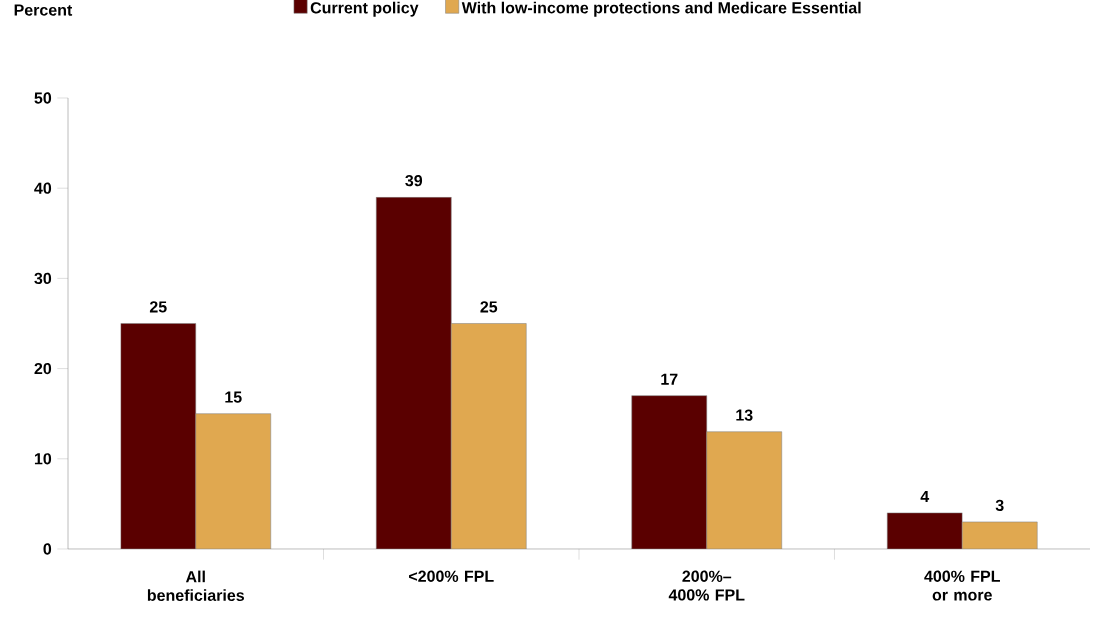 The image size is (1107, 627). Describe the element at coordinates (414, 180) in the screenshot. I see `data-label: 39` at that location.